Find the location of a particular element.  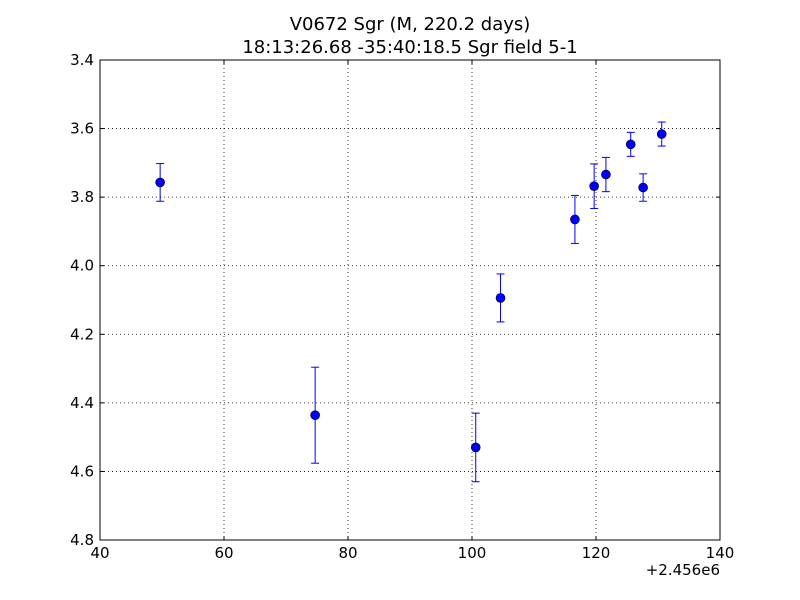

x-offset-label: +2.456e6 is located at coordinates (683, 570).